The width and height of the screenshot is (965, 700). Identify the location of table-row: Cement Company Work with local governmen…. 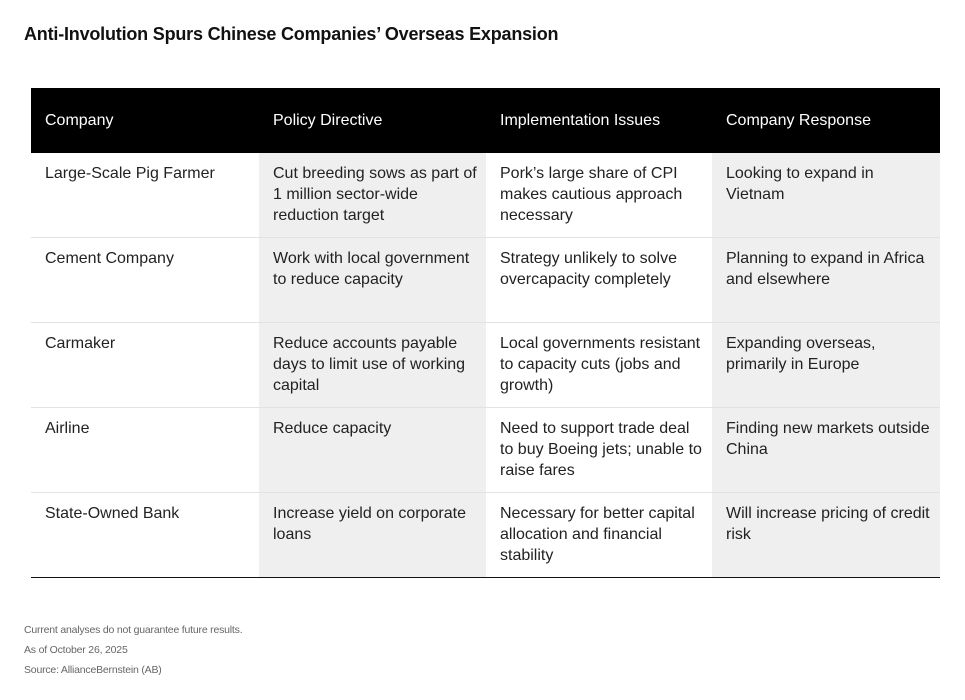
(485, 280).